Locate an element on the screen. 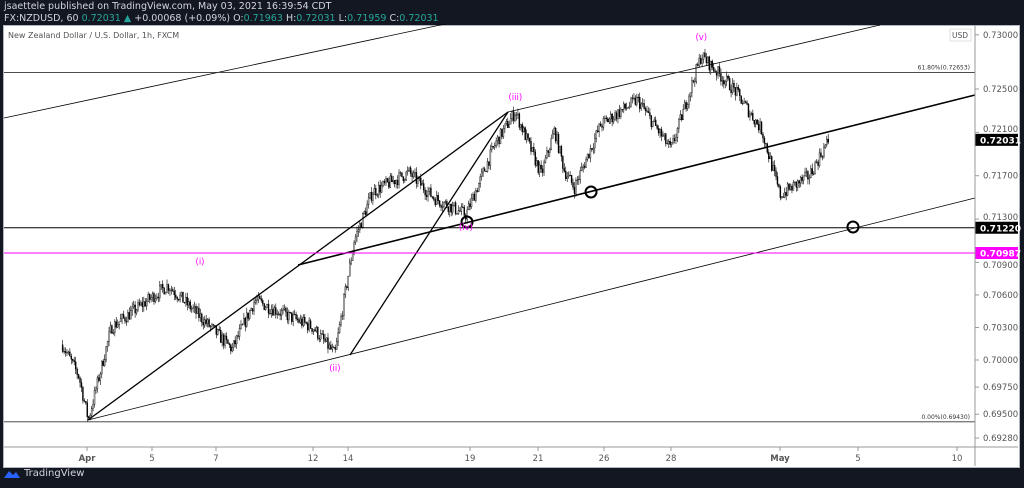  up-arrow-icon: ▲ is located at coordinates (127, 18).